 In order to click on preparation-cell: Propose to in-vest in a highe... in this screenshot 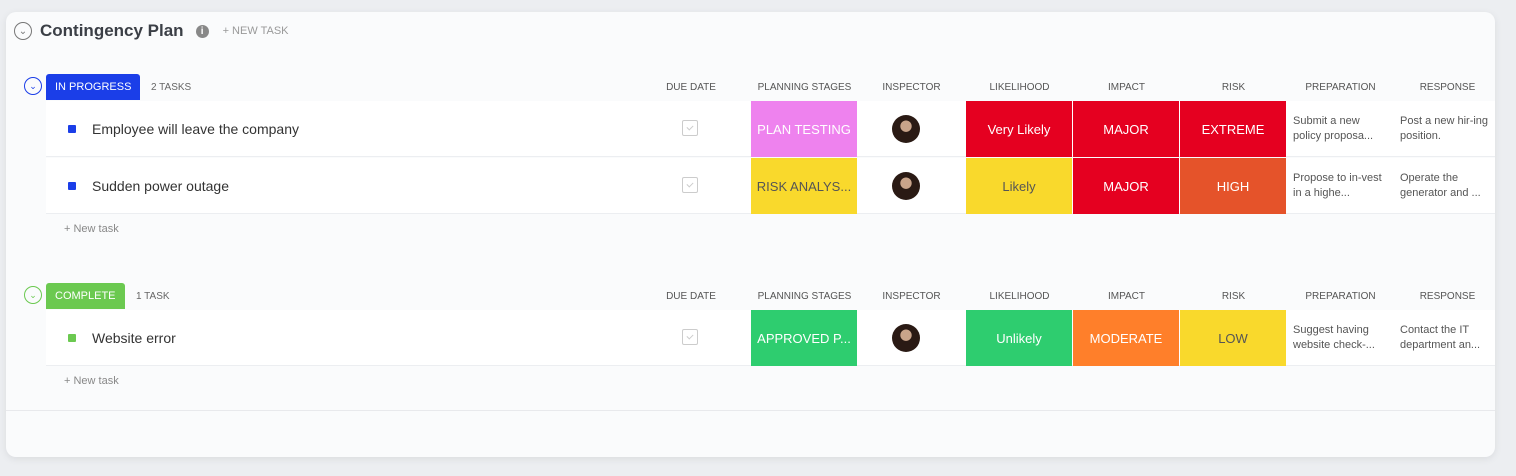, I will do `click(1337, 185)`.